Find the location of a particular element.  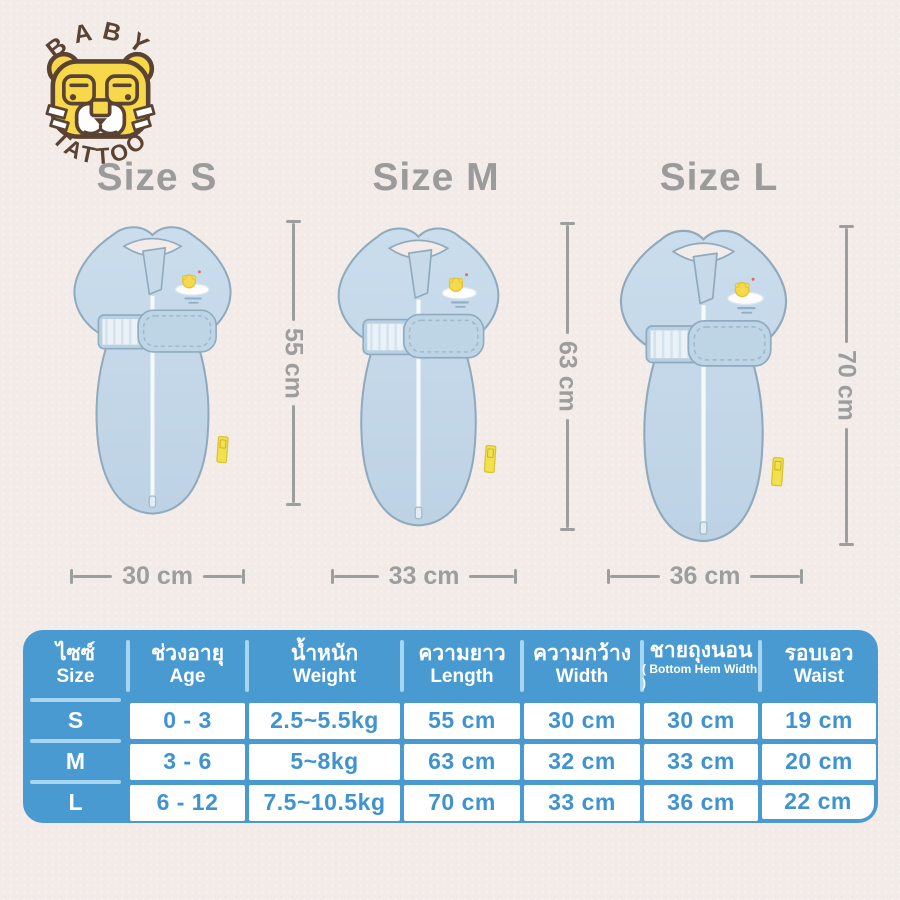

row-m-weight-cell: 5~8kg is located at coordinates (324, 761).